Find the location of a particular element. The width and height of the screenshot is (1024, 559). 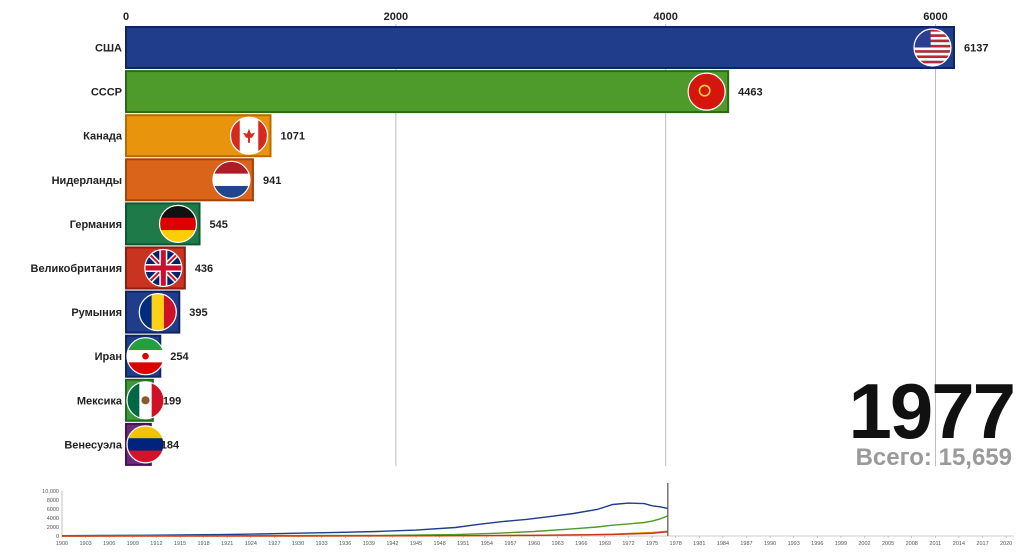

mini-y-tick-4: 2000 is located at coordinates (53, 528).